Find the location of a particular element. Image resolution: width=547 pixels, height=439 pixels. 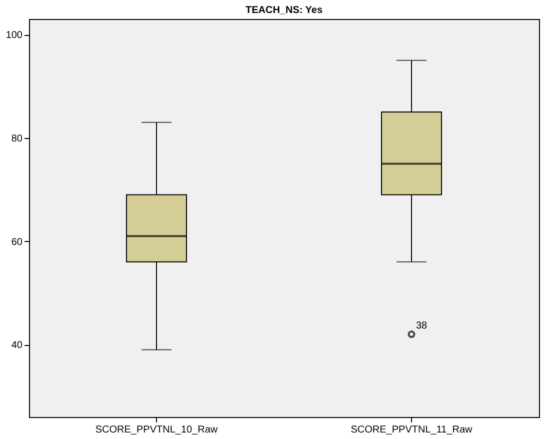

y-tick-label: 40 is located at coordinates (17, 346).